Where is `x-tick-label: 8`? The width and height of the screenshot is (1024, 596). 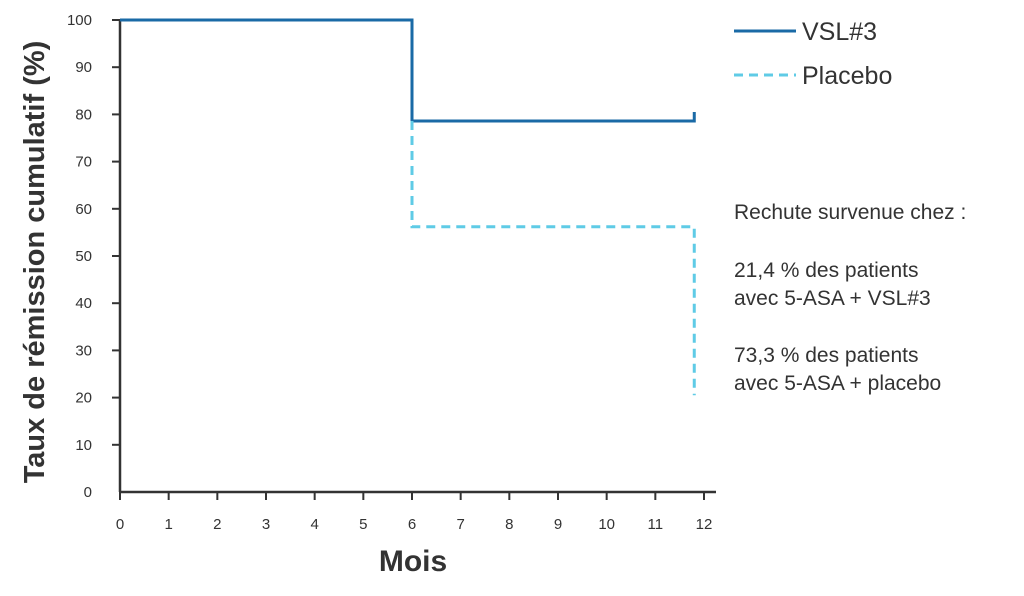
x-tick-label: 8 is located at coordinates (509, 524).